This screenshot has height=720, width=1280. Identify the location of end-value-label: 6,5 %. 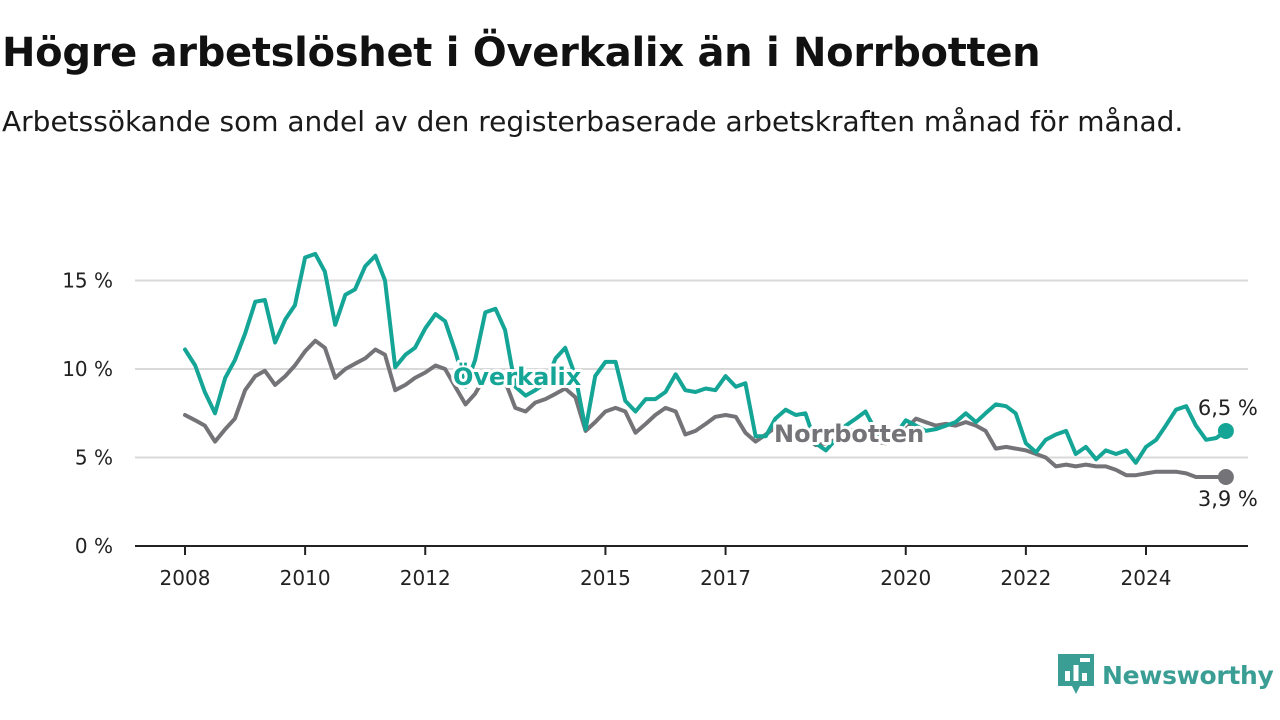
(1228, 408).